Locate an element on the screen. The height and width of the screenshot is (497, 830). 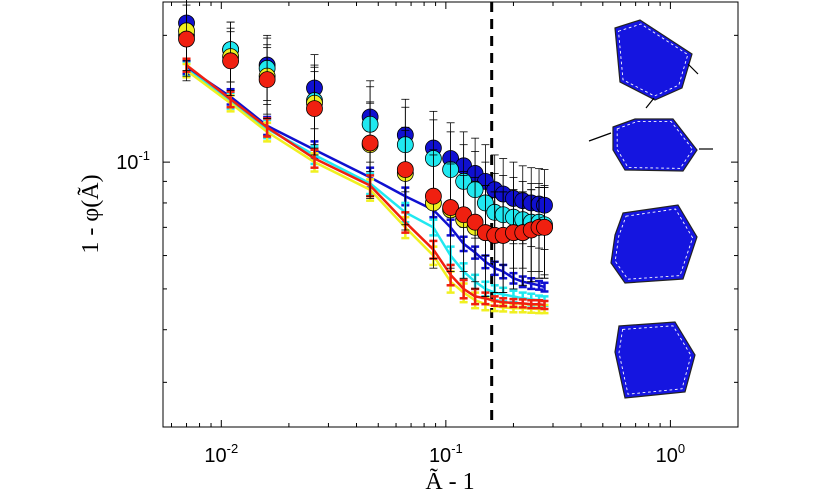
x-tick-label: 10⁻¹ is located at coordinates (446, 454).